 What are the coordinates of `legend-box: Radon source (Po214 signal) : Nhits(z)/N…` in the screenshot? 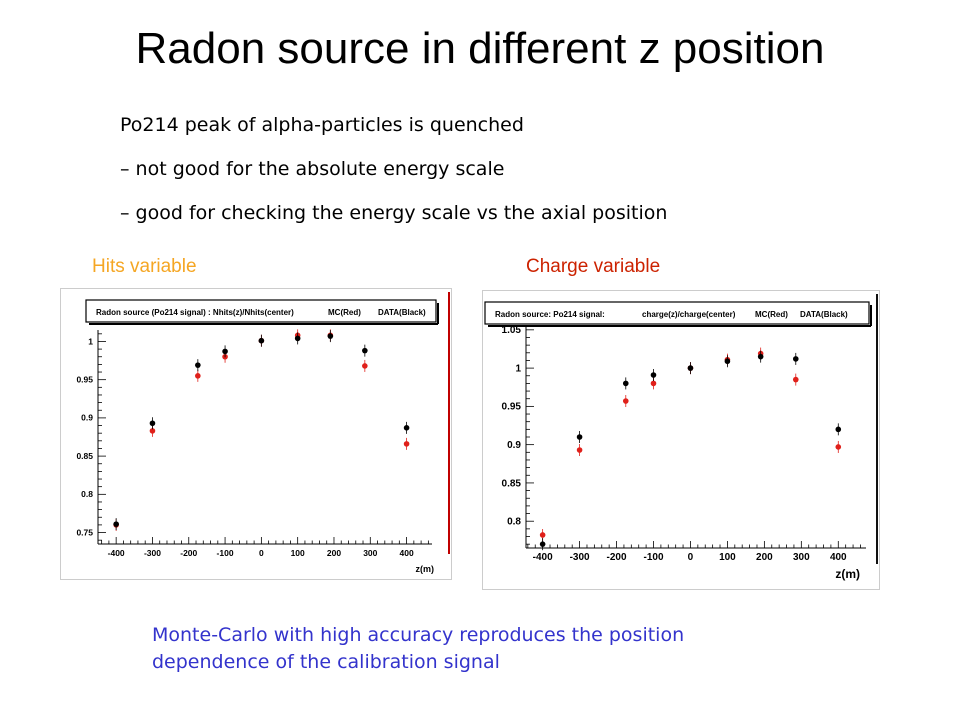 It's located at (262, 312).